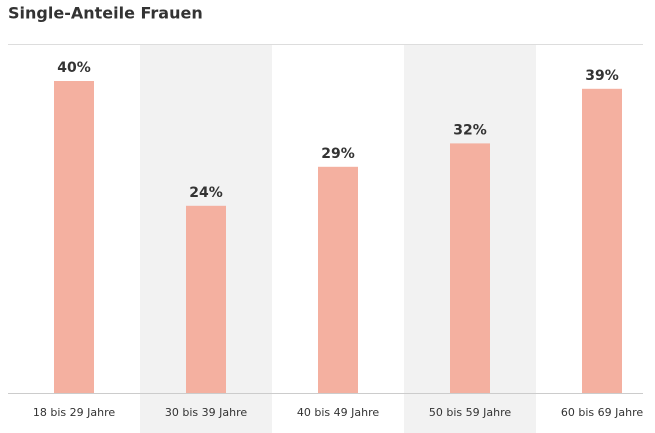 This screenshot has width=655, height=433. Describe the element at coordinates (74, 412) in the screenshot. I see `x-tick-label: 18 bis 29 Jahre` at that location.